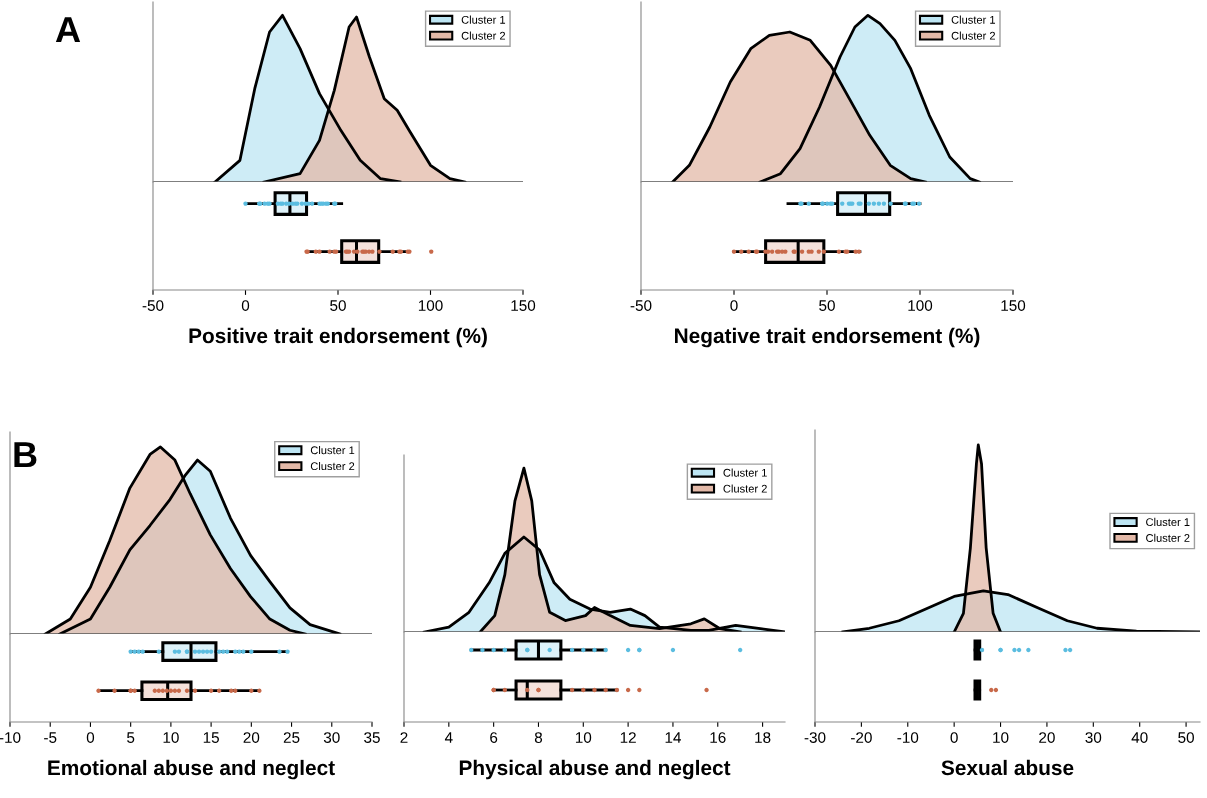  What do you see at coordinates (538, 737) in the screenshot?
I see `x-tick-label: 8` at bounding box center [538, 737].